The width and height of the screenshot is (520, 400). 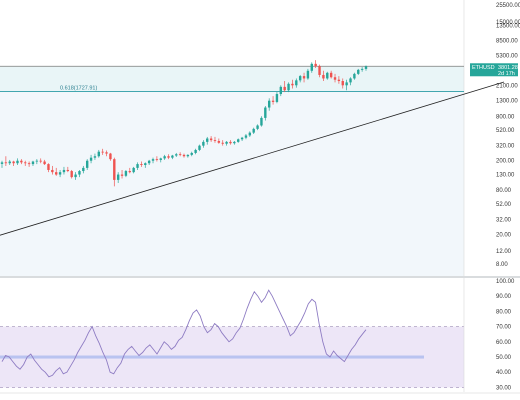 What do you see at coordinates (507, 86) in the screenshot?
I see `price-tick-label: 2100.00` at bounding box center [507, 86].